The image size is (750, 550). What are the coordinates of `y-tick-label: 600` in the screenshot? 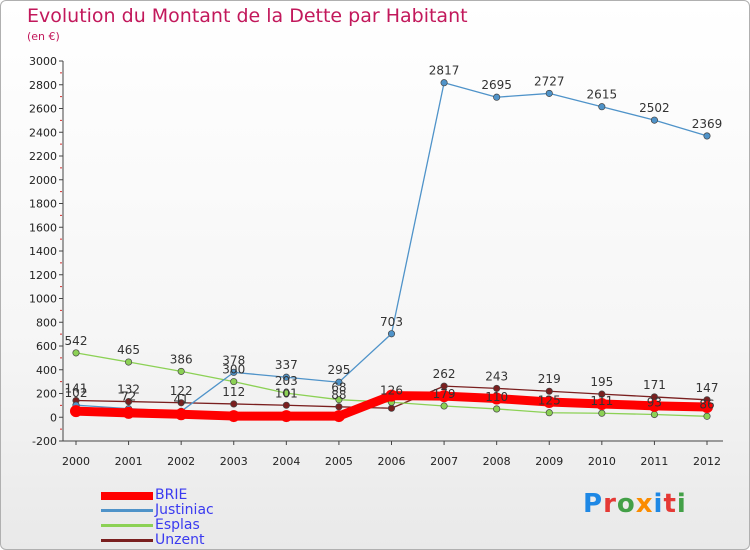 It's located at (46, 346).